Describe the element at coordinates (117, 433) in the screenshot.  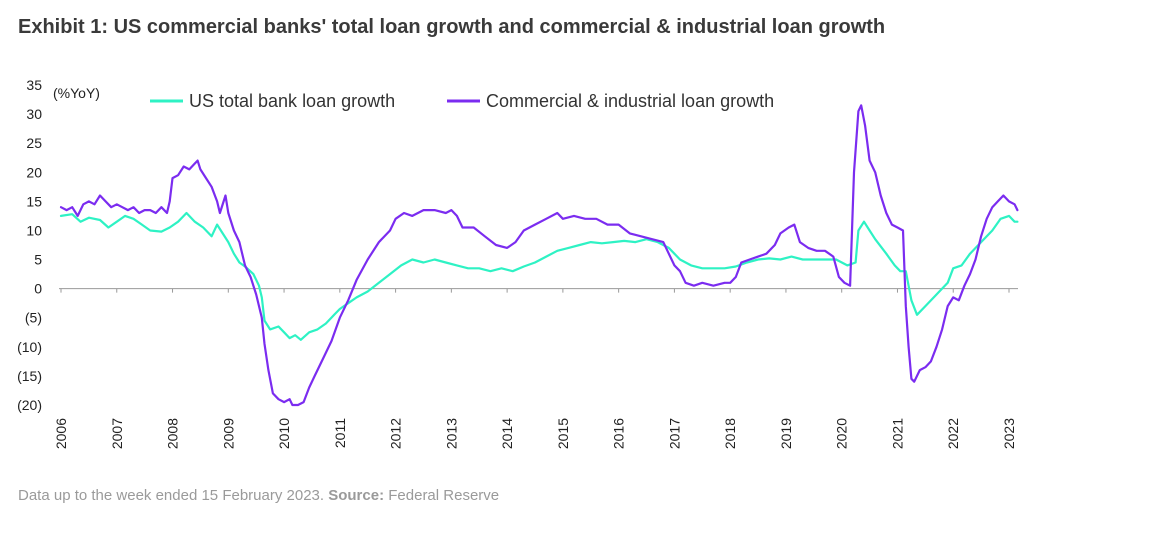
I see `x-tick-label: 2007` at that location.